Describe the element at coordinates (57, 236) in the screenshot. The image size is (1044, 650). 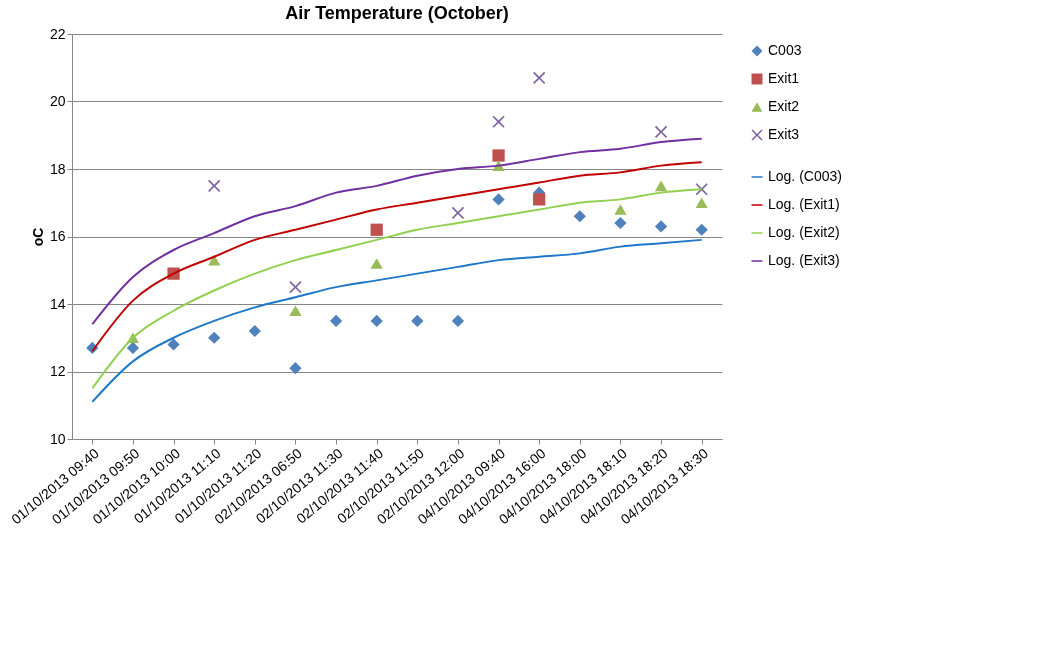
I see `y-tick-label: 16` at that location.